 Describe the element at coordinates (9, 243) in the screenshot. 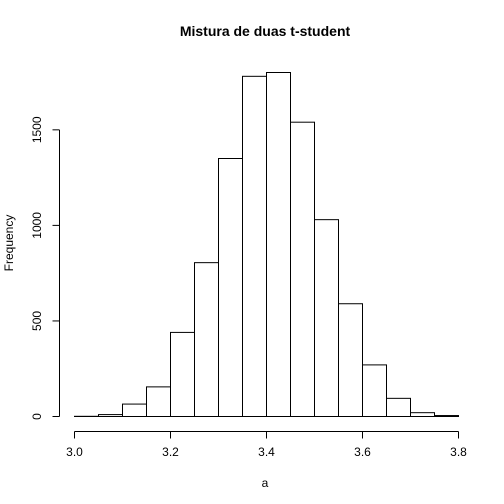

I see `y-axis-label: Frequency` at that location.